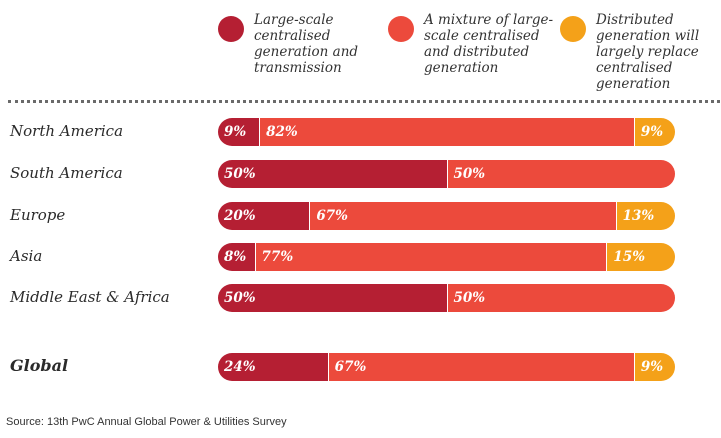  I want to click on region-label-global: Global, so click(39, 365).